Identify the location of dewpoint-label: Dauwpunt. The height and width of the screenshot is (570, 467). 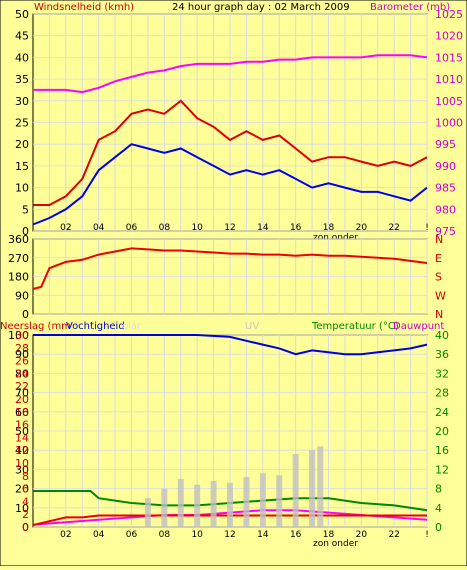
(418, 326).